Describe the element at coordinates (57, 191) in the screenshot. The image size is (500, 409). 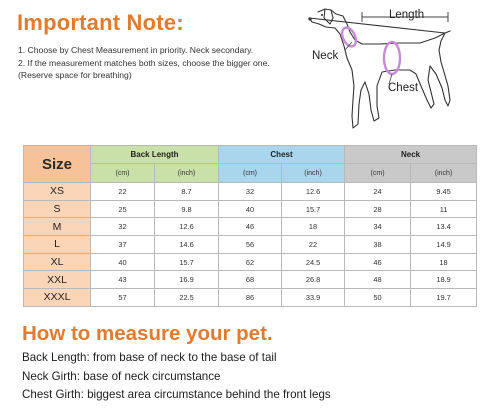
I see `size-cell: XS` at that location.